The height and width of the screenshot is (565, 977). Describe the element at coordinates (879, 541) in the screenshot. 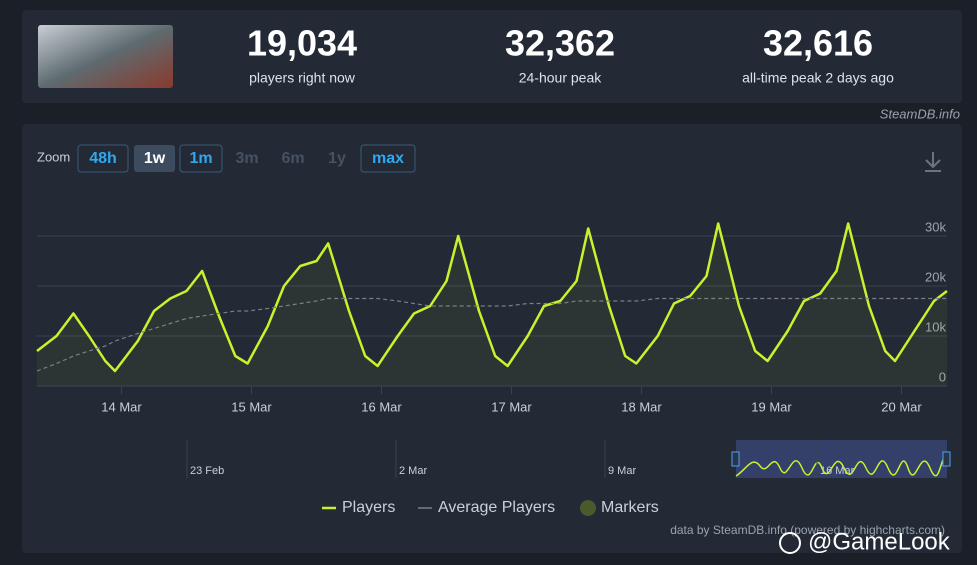

I see `watermark: @GameLook` at that location.